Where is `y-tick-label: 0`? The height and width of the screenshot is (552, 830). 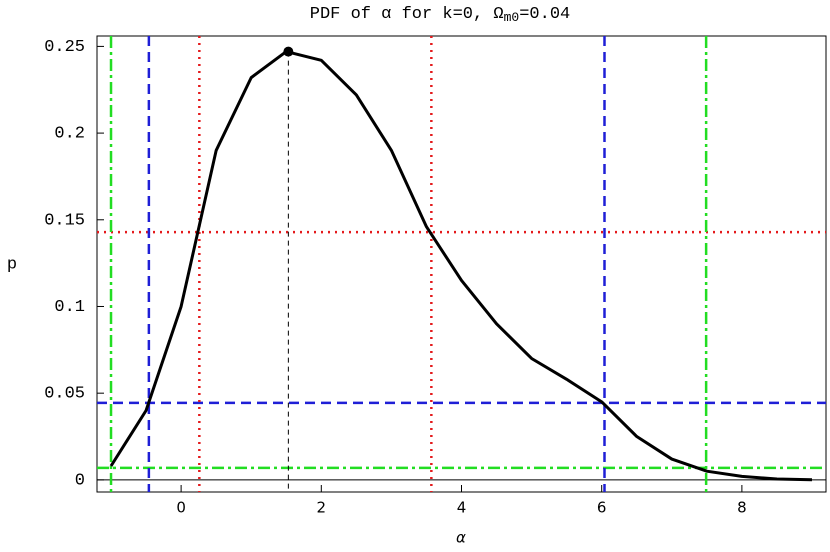
y-tick-label: 0 is located at coordinates (80, 480).